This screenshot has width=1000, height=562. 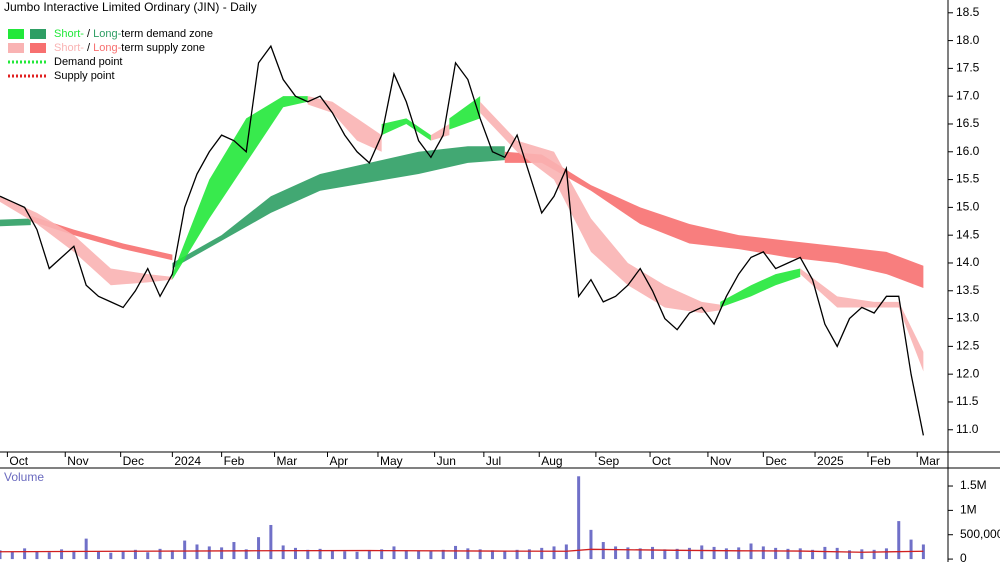 I want to click on y-tick-label: 14.0, so click(x=968, y=262).